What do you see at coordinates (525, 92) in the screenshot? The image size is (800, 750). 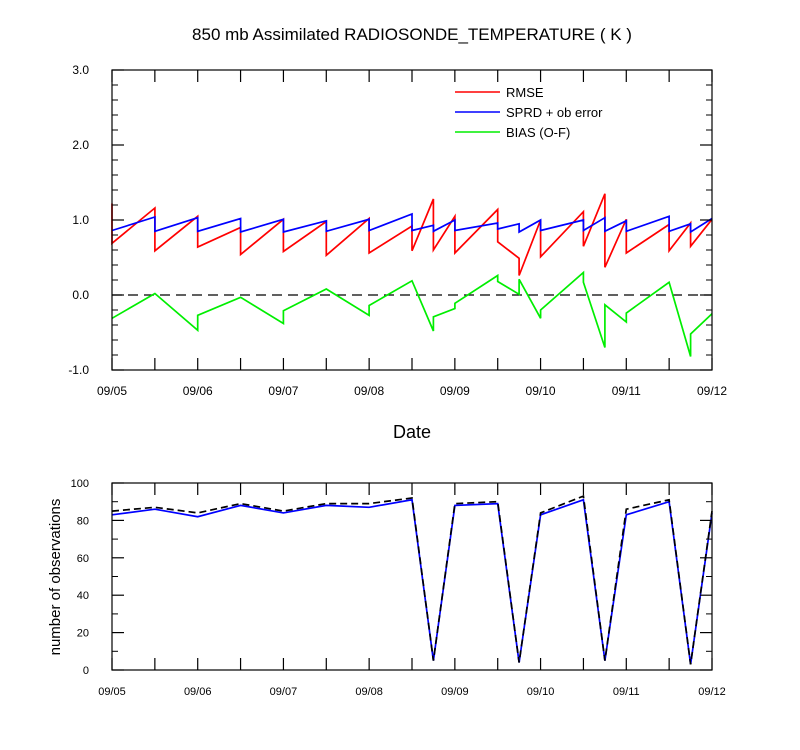 I see `legend-label-rmse: RMSE` at bounding box center [525, 92].